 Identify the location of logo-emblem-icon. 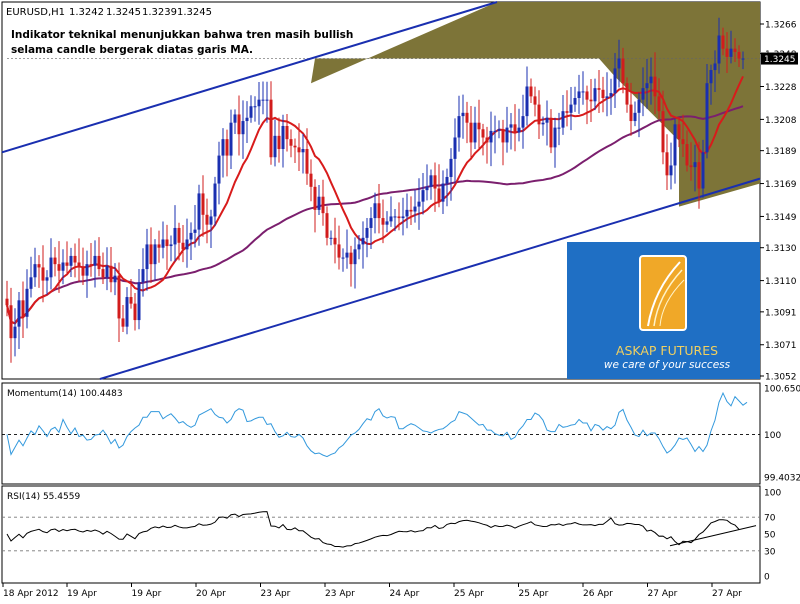
(663, 293).